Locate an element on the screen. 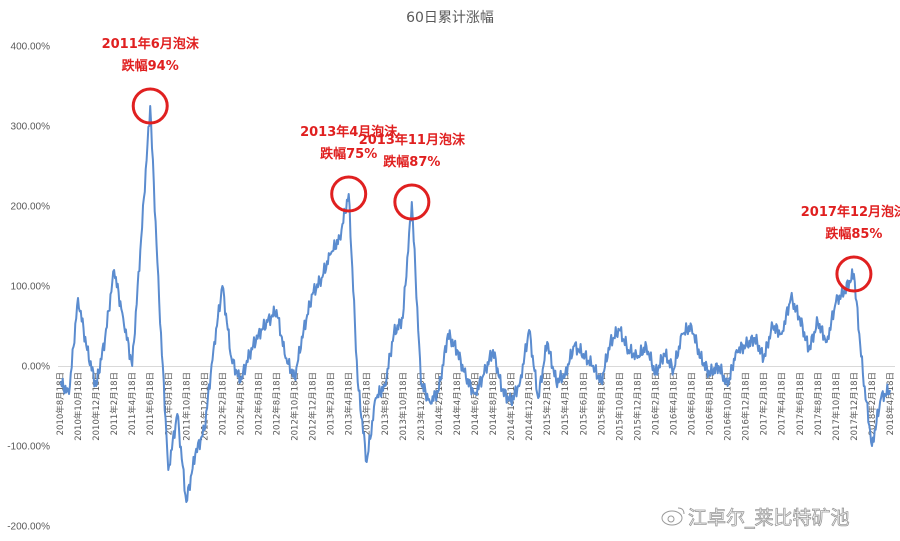 The image size is (900, 541). y-tick-label: 200.00% is located at coordinates (31, 207).